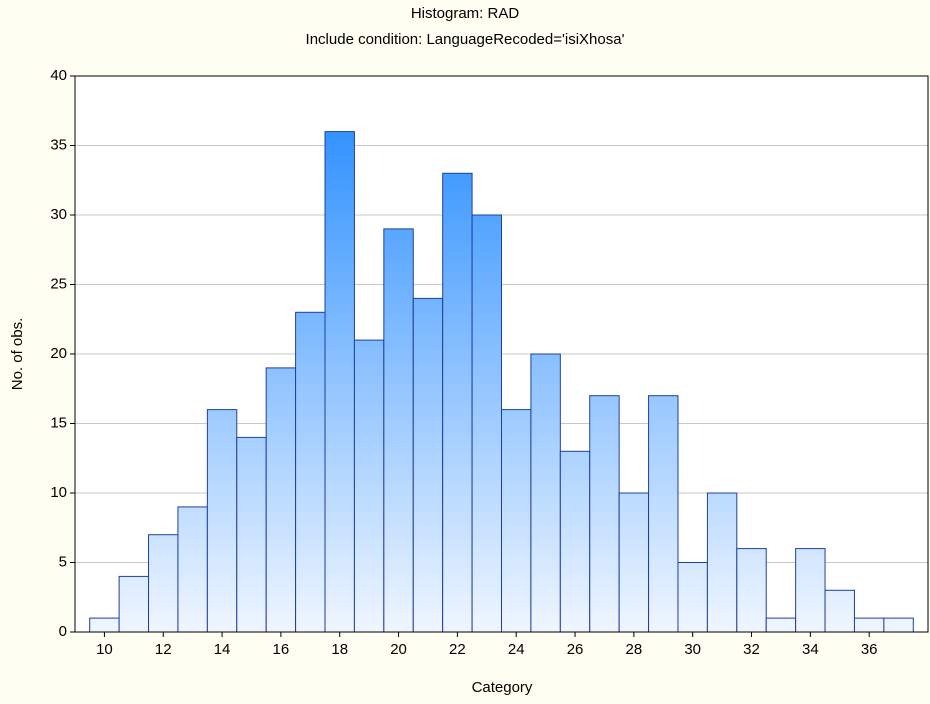  Describe the element at coordinates (58, 353) in the screenshot. I see `y-tick-label: 20` at that location.